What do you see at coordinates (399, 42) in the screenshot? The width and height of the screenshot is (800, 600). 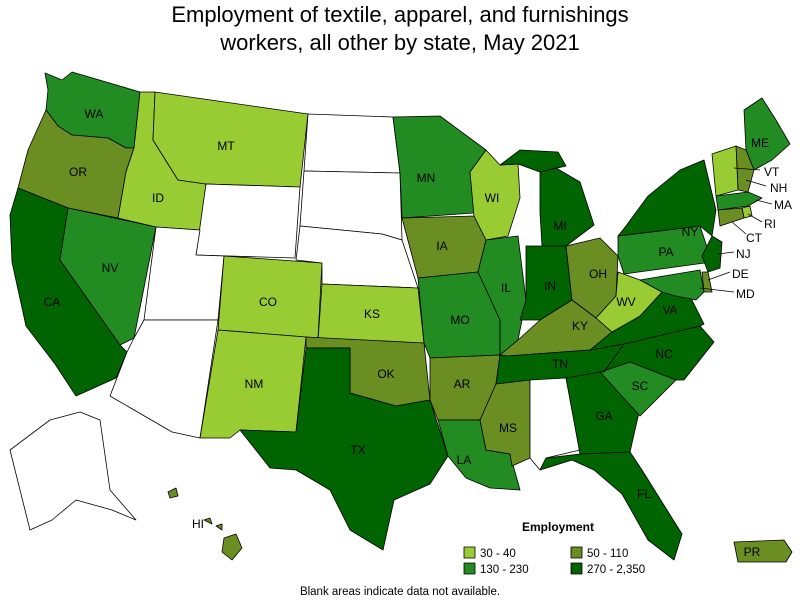 I see `map-title-line-2: workers, all other by state, May 2021` at bounding box center [399, 42].